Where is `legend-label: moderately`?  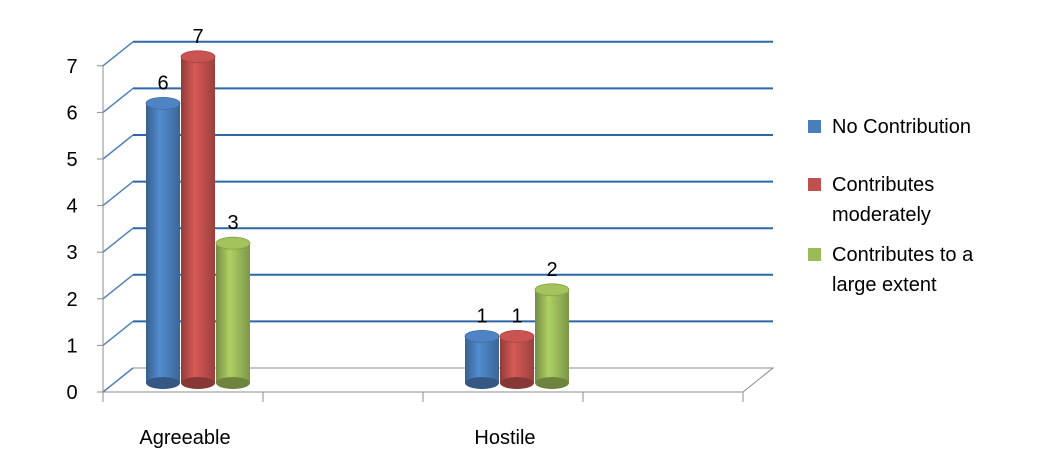 legend-label: moderately is located at coordinates (881, 215).